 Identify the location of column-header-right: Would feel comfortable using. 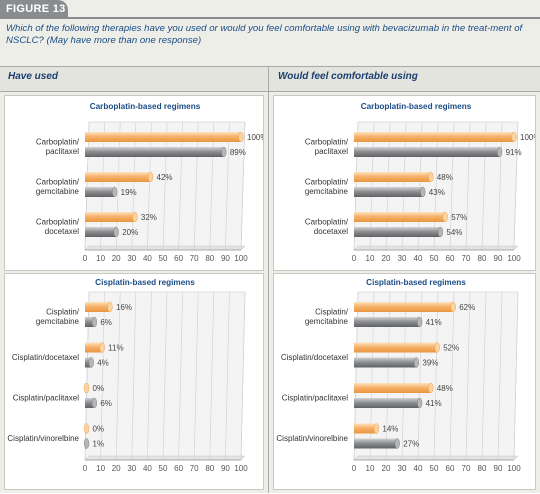
(348, 76).